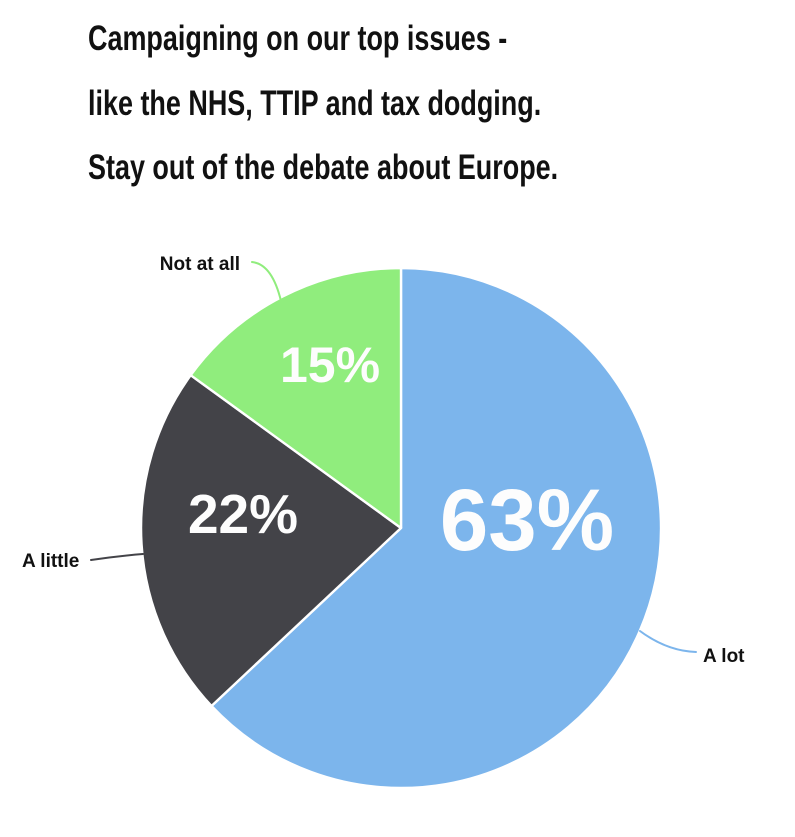  What do you see at coordinates (527, 520) in the screenshot?
I see `pct-label-a-lot: 63%` at bounding box center [527, 520].